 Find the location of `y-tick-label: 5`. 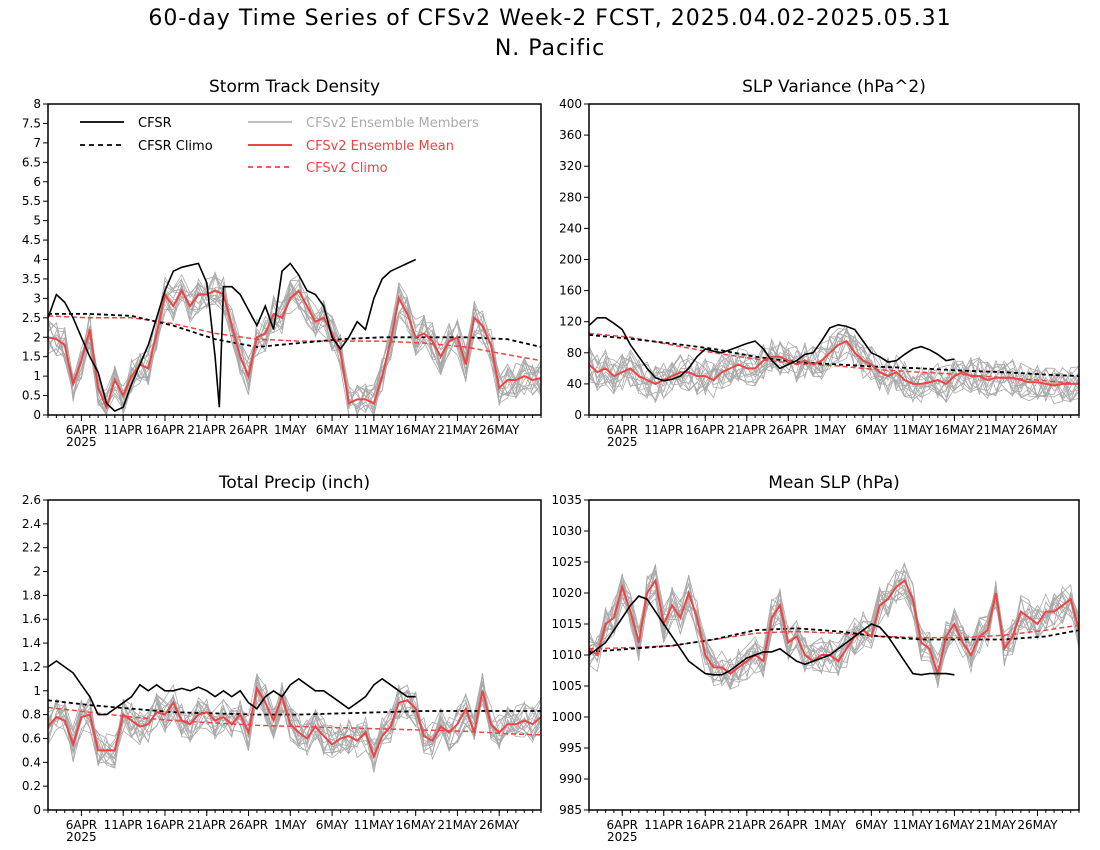

y-tick-label: 5 is located at coordinates (37, 221).